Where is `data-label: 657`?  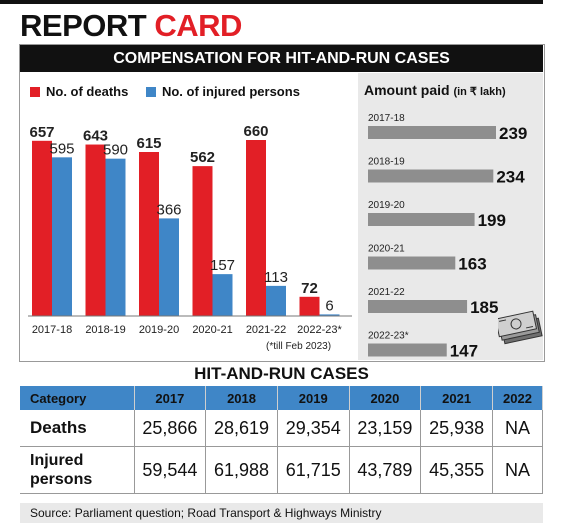
data-label: 657 is located at coordinates (41, 132).